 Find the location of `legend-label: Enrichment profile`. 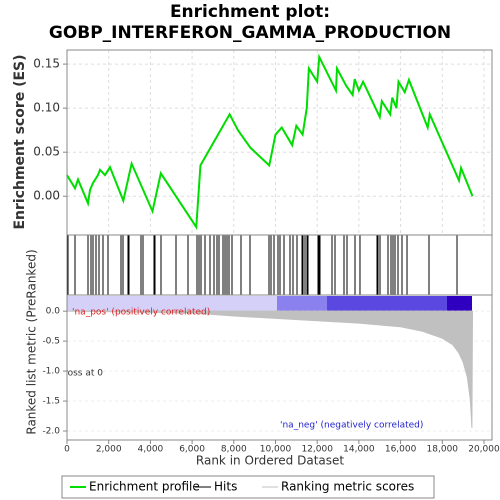

legend-label: Enrichment profile is located at coordinates (144, 487).